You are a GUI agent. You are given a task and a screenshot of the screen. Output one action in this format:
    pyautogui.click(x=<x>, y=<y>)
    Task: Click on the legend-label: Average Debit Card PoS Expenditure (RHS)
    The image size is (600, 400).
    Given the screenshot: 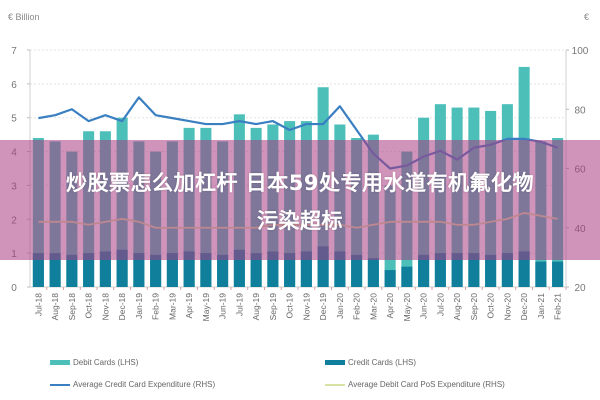 What is the action you would take?
    pyautogui.click(x=426, y=384)
    